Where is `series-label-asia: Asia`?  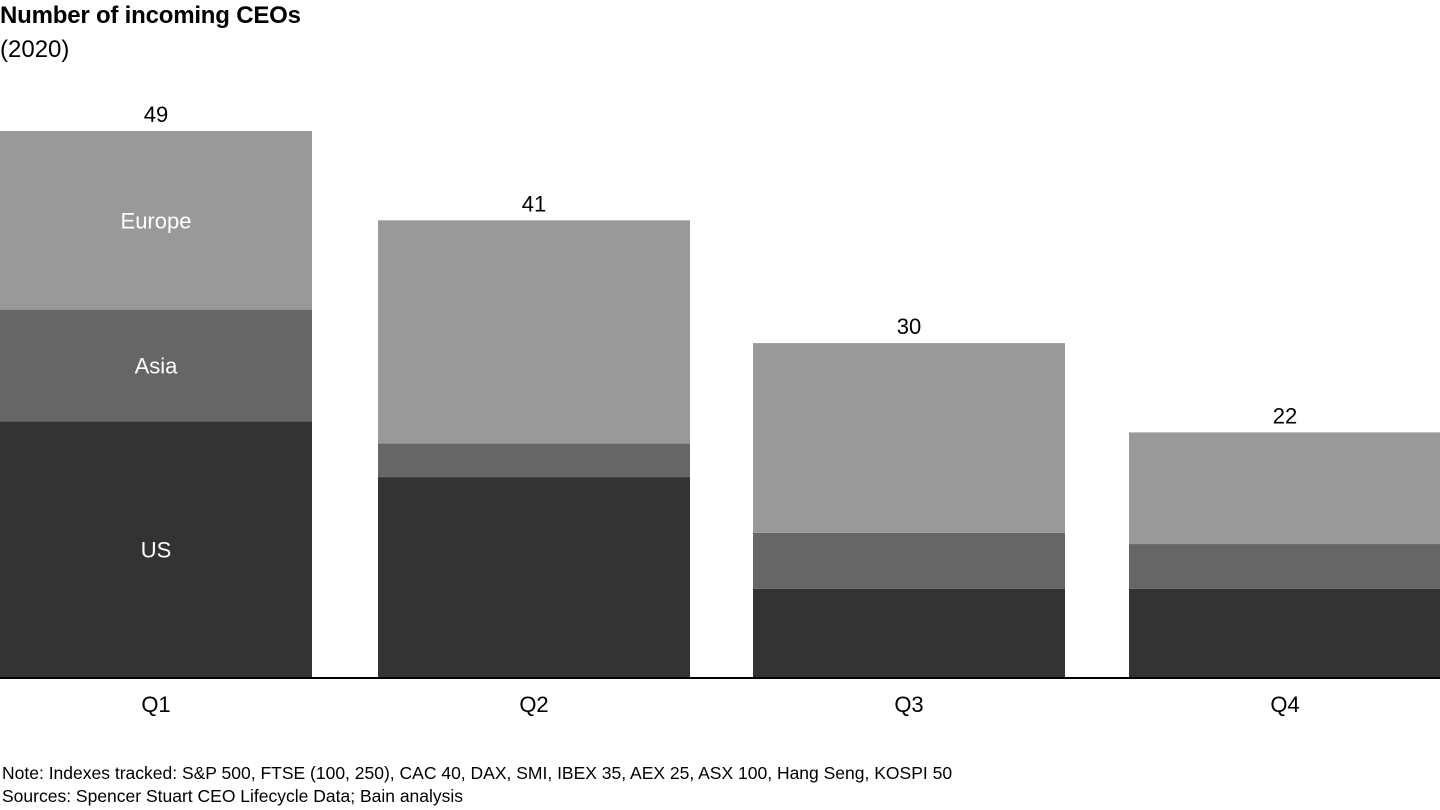 series-label-asia: Asia is located at coordinates (157, 365).